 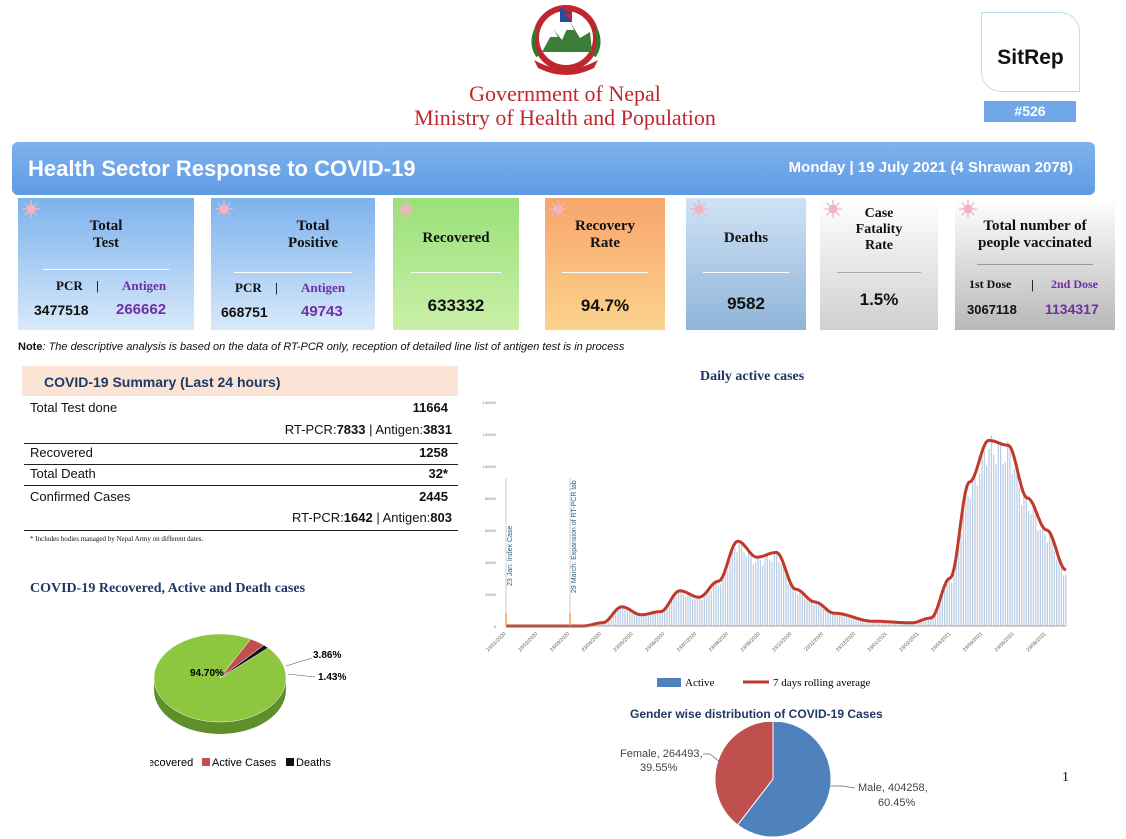 I want to click on y-tick-label: 40000, so click(x=491, y=562).